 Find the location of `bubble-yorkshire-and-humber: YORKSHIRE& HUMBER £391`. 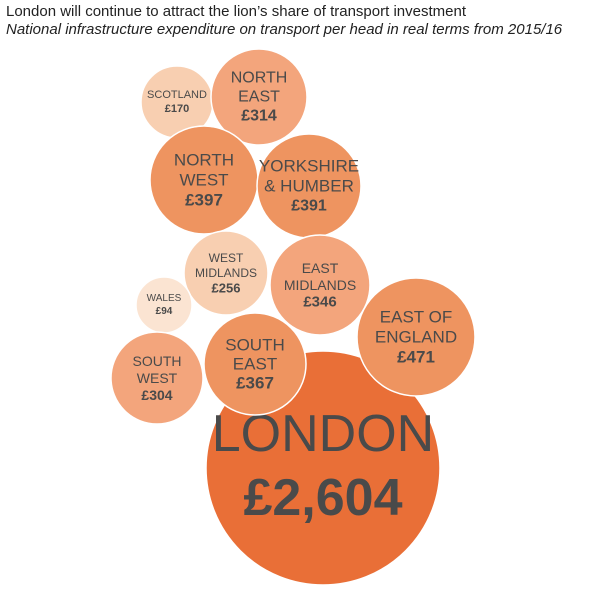

bubble-yorkshire-and-humber: YORKSHIRE& HUMBER £391 is located at coordinates (309, 186).